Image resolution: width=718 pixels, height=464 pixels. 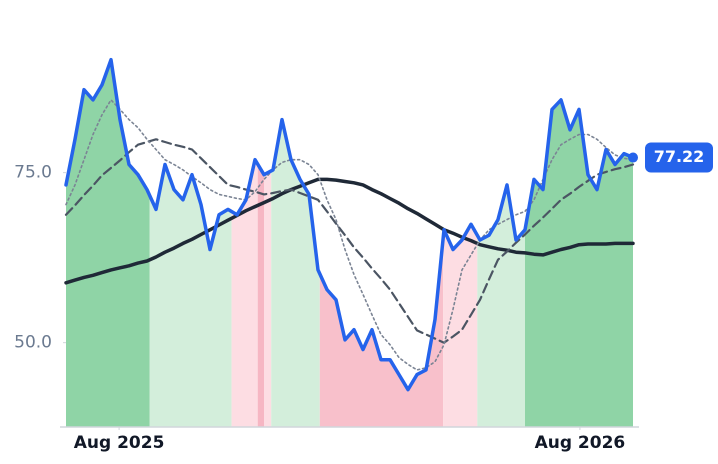 I want to click on last-value-label: 77.22, so click(x=679, y=156).